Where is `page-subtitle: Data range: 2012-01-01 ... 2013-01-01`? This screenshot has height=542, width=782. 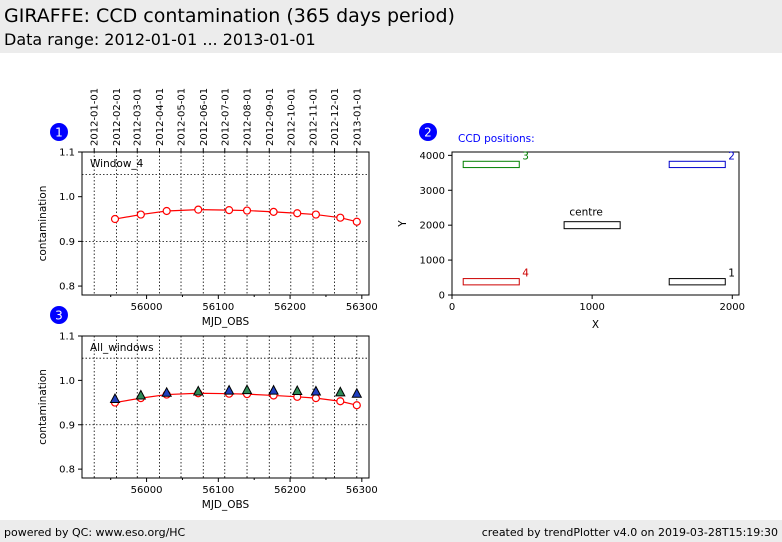 page-subtitle: Data range: 2012-01-01 ... 2013-01-01 is located at coordinates (160, 39).